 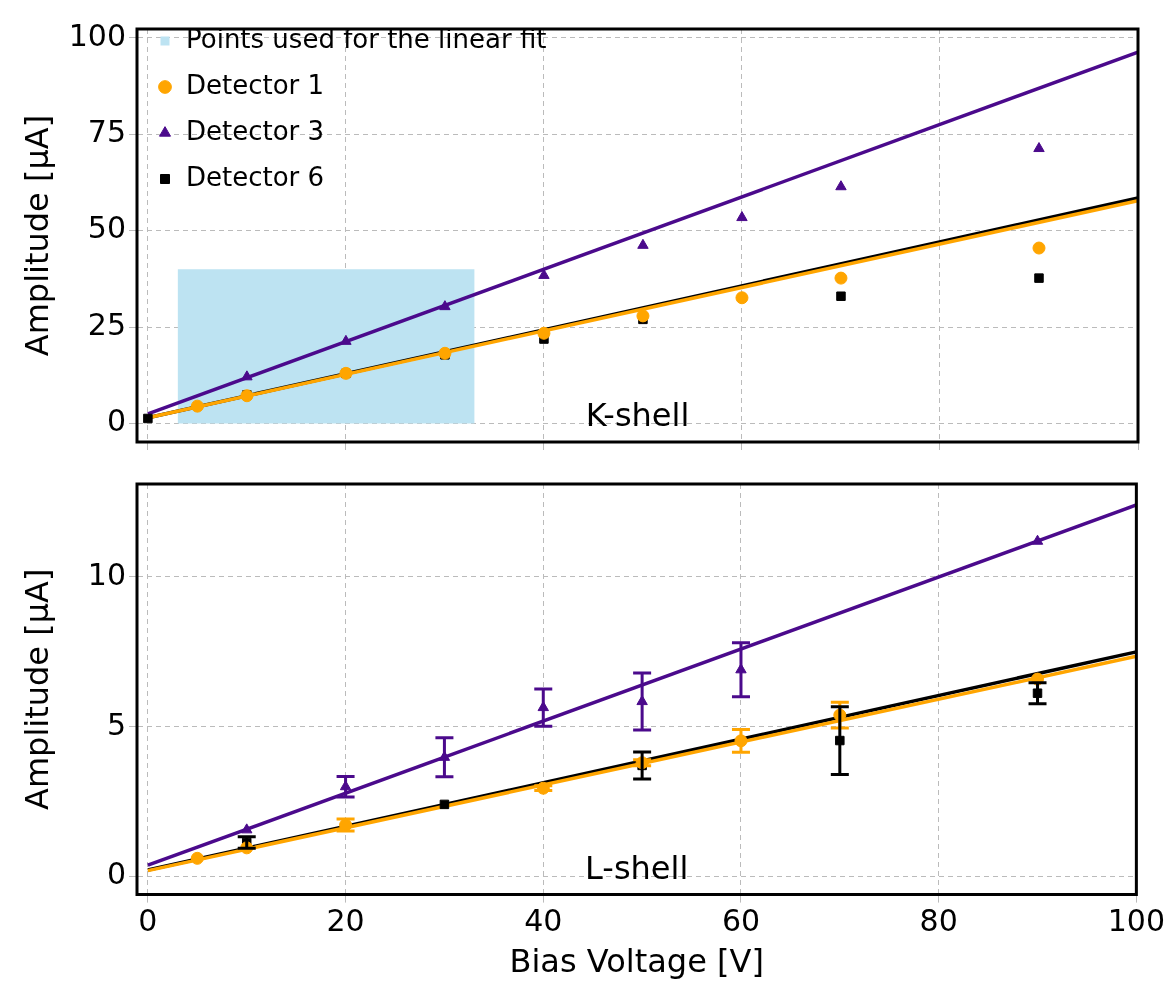 What do you see at coordinates (106, 574) in the screenshot?
I see `y-tick-label: 10` at bounding box center [106, 574].